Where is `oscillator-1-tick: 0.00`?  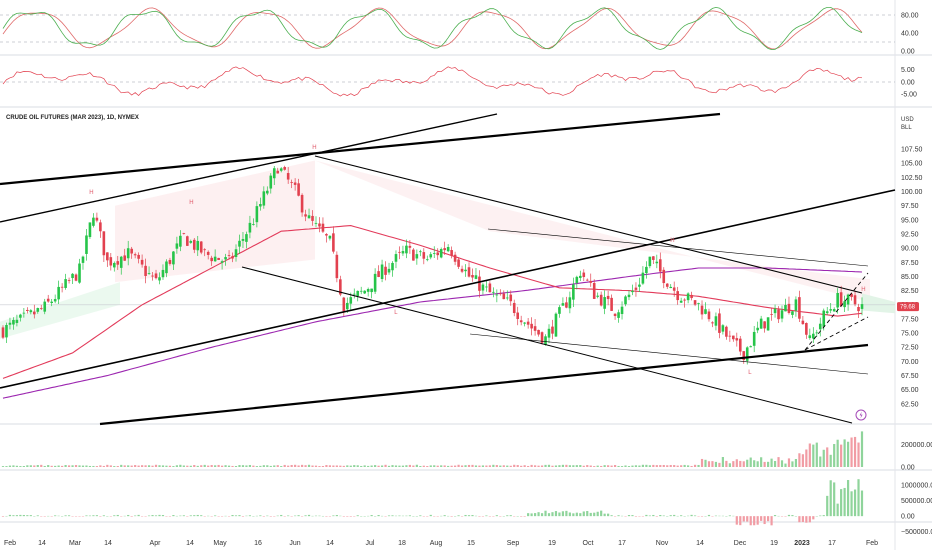
oscillator-1-tick: 0.00 is located at coordinates (908, 51).